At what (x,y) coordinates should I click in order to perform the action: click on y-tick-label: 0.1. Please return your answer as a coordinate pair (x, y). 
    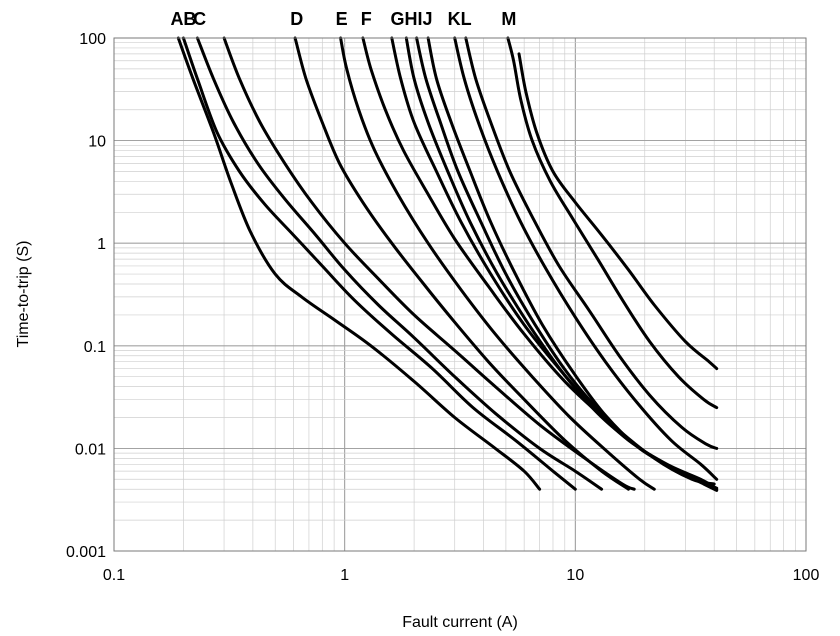
    Looking at the image, I should click on (95, 347).